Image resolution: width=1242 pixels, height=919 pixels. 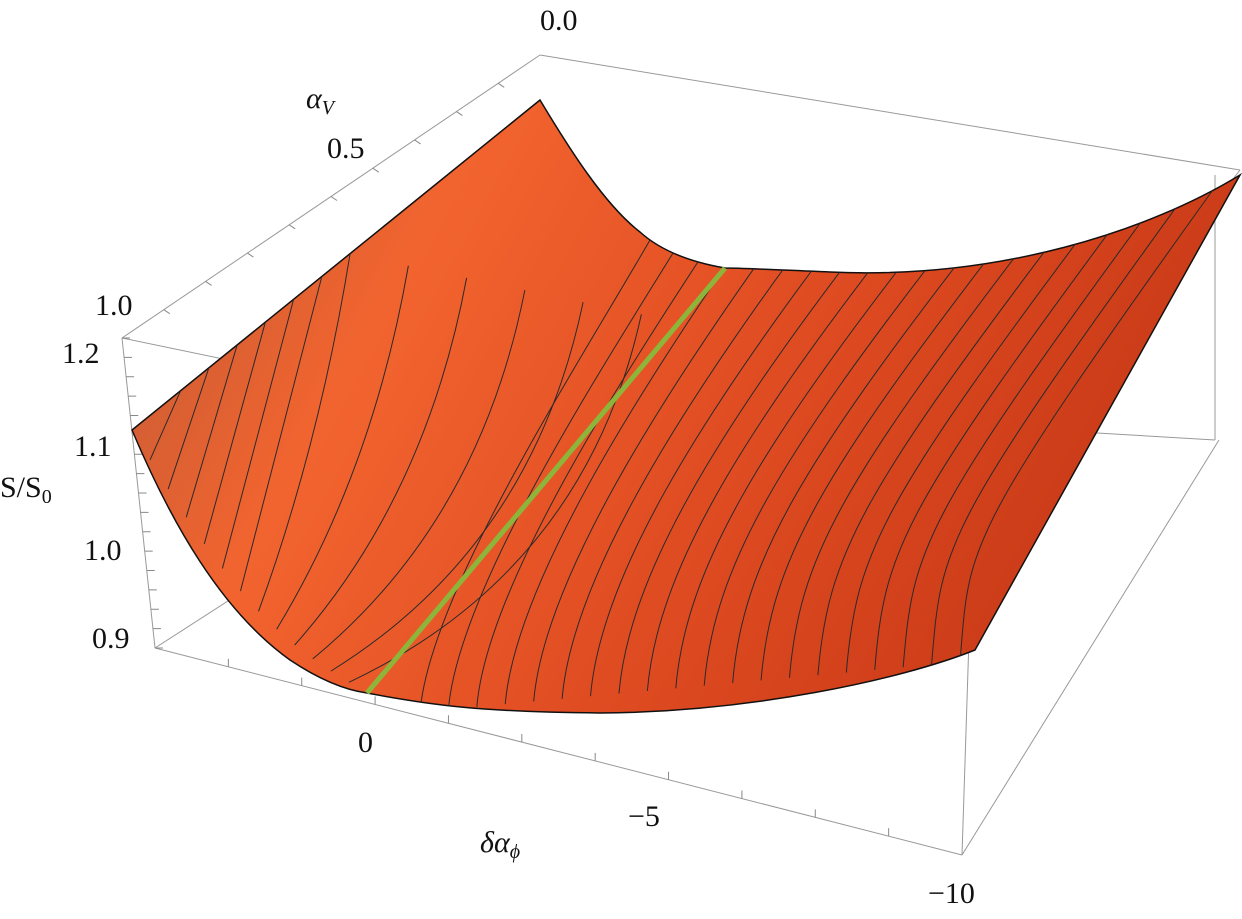 What do you see at coordinates (26, 489) in the screenshot?
I see `z-axis-label: S/S0` at bounding box center [26, 489].